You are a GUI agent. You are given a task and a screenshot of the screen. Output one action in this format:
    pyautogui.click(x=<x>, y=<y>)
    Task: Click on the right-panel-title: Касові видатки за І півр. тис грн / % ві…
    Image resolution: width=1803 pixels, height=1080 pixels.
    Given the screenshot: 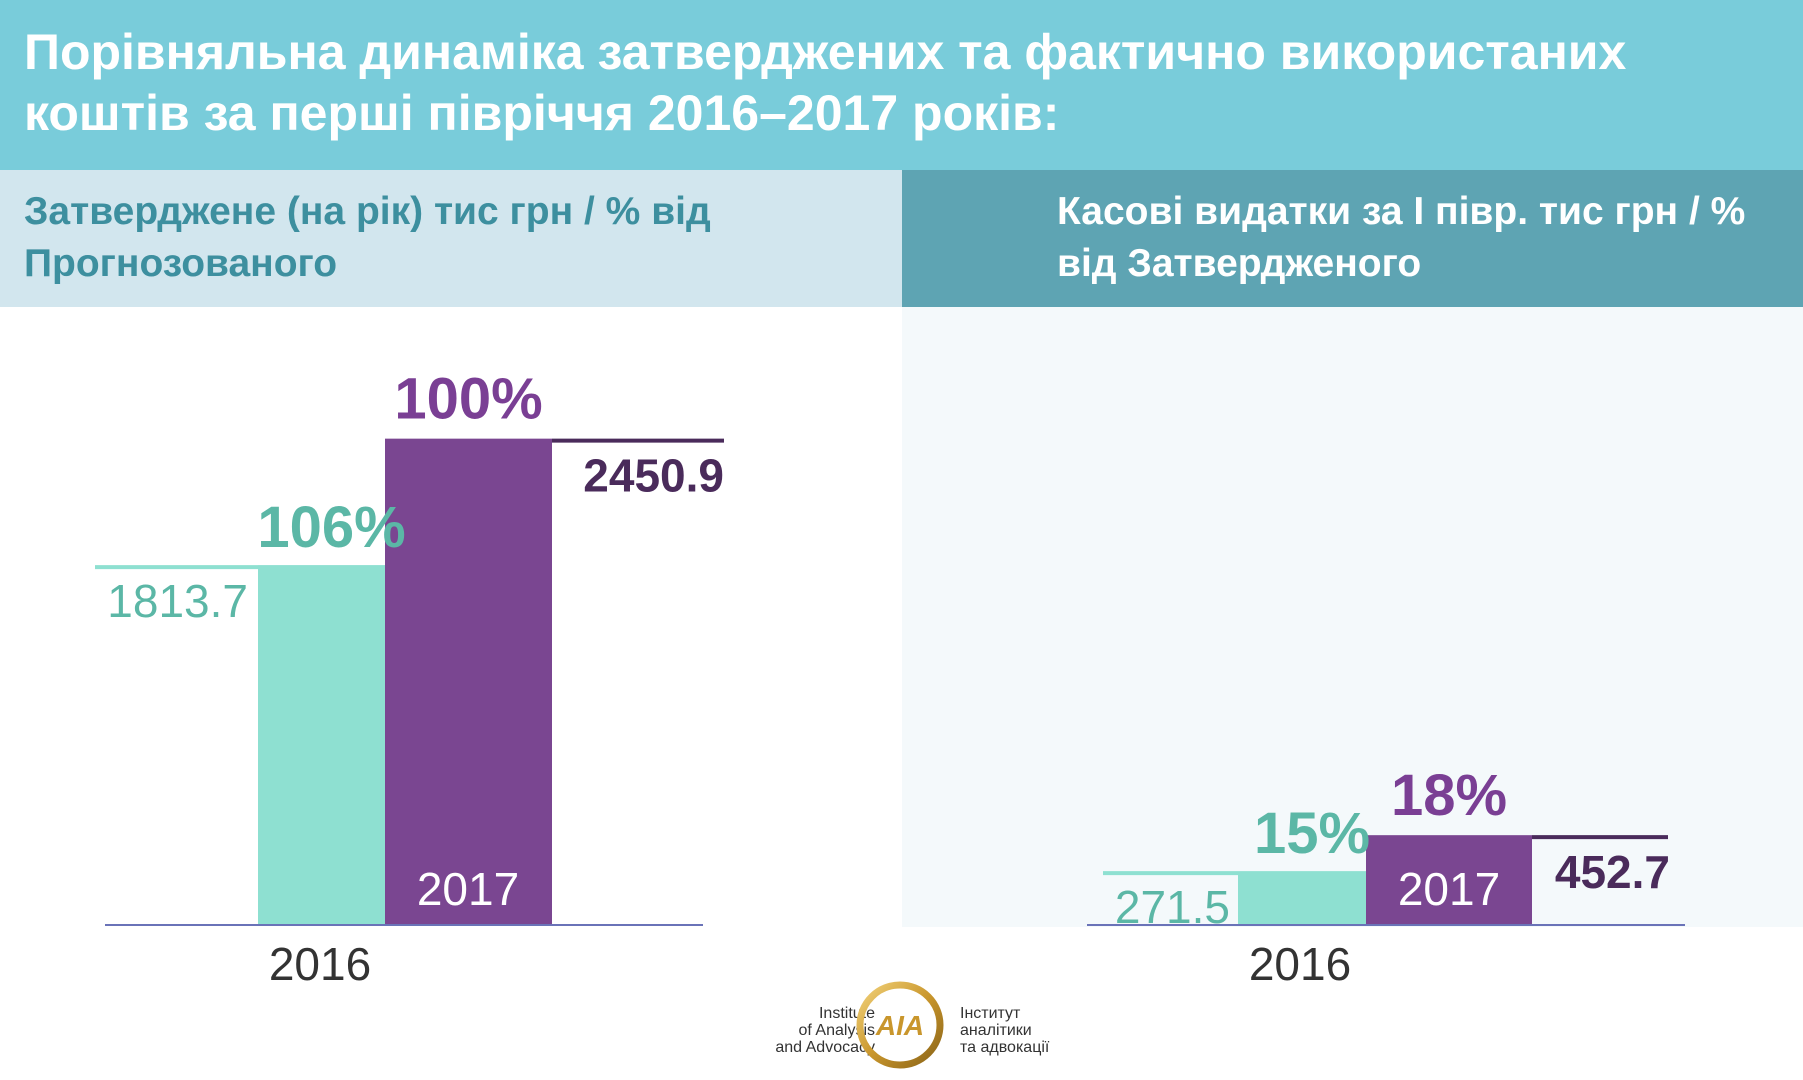 What is the action you would take?
    pyautogui.click(x=1401, y=237)
    